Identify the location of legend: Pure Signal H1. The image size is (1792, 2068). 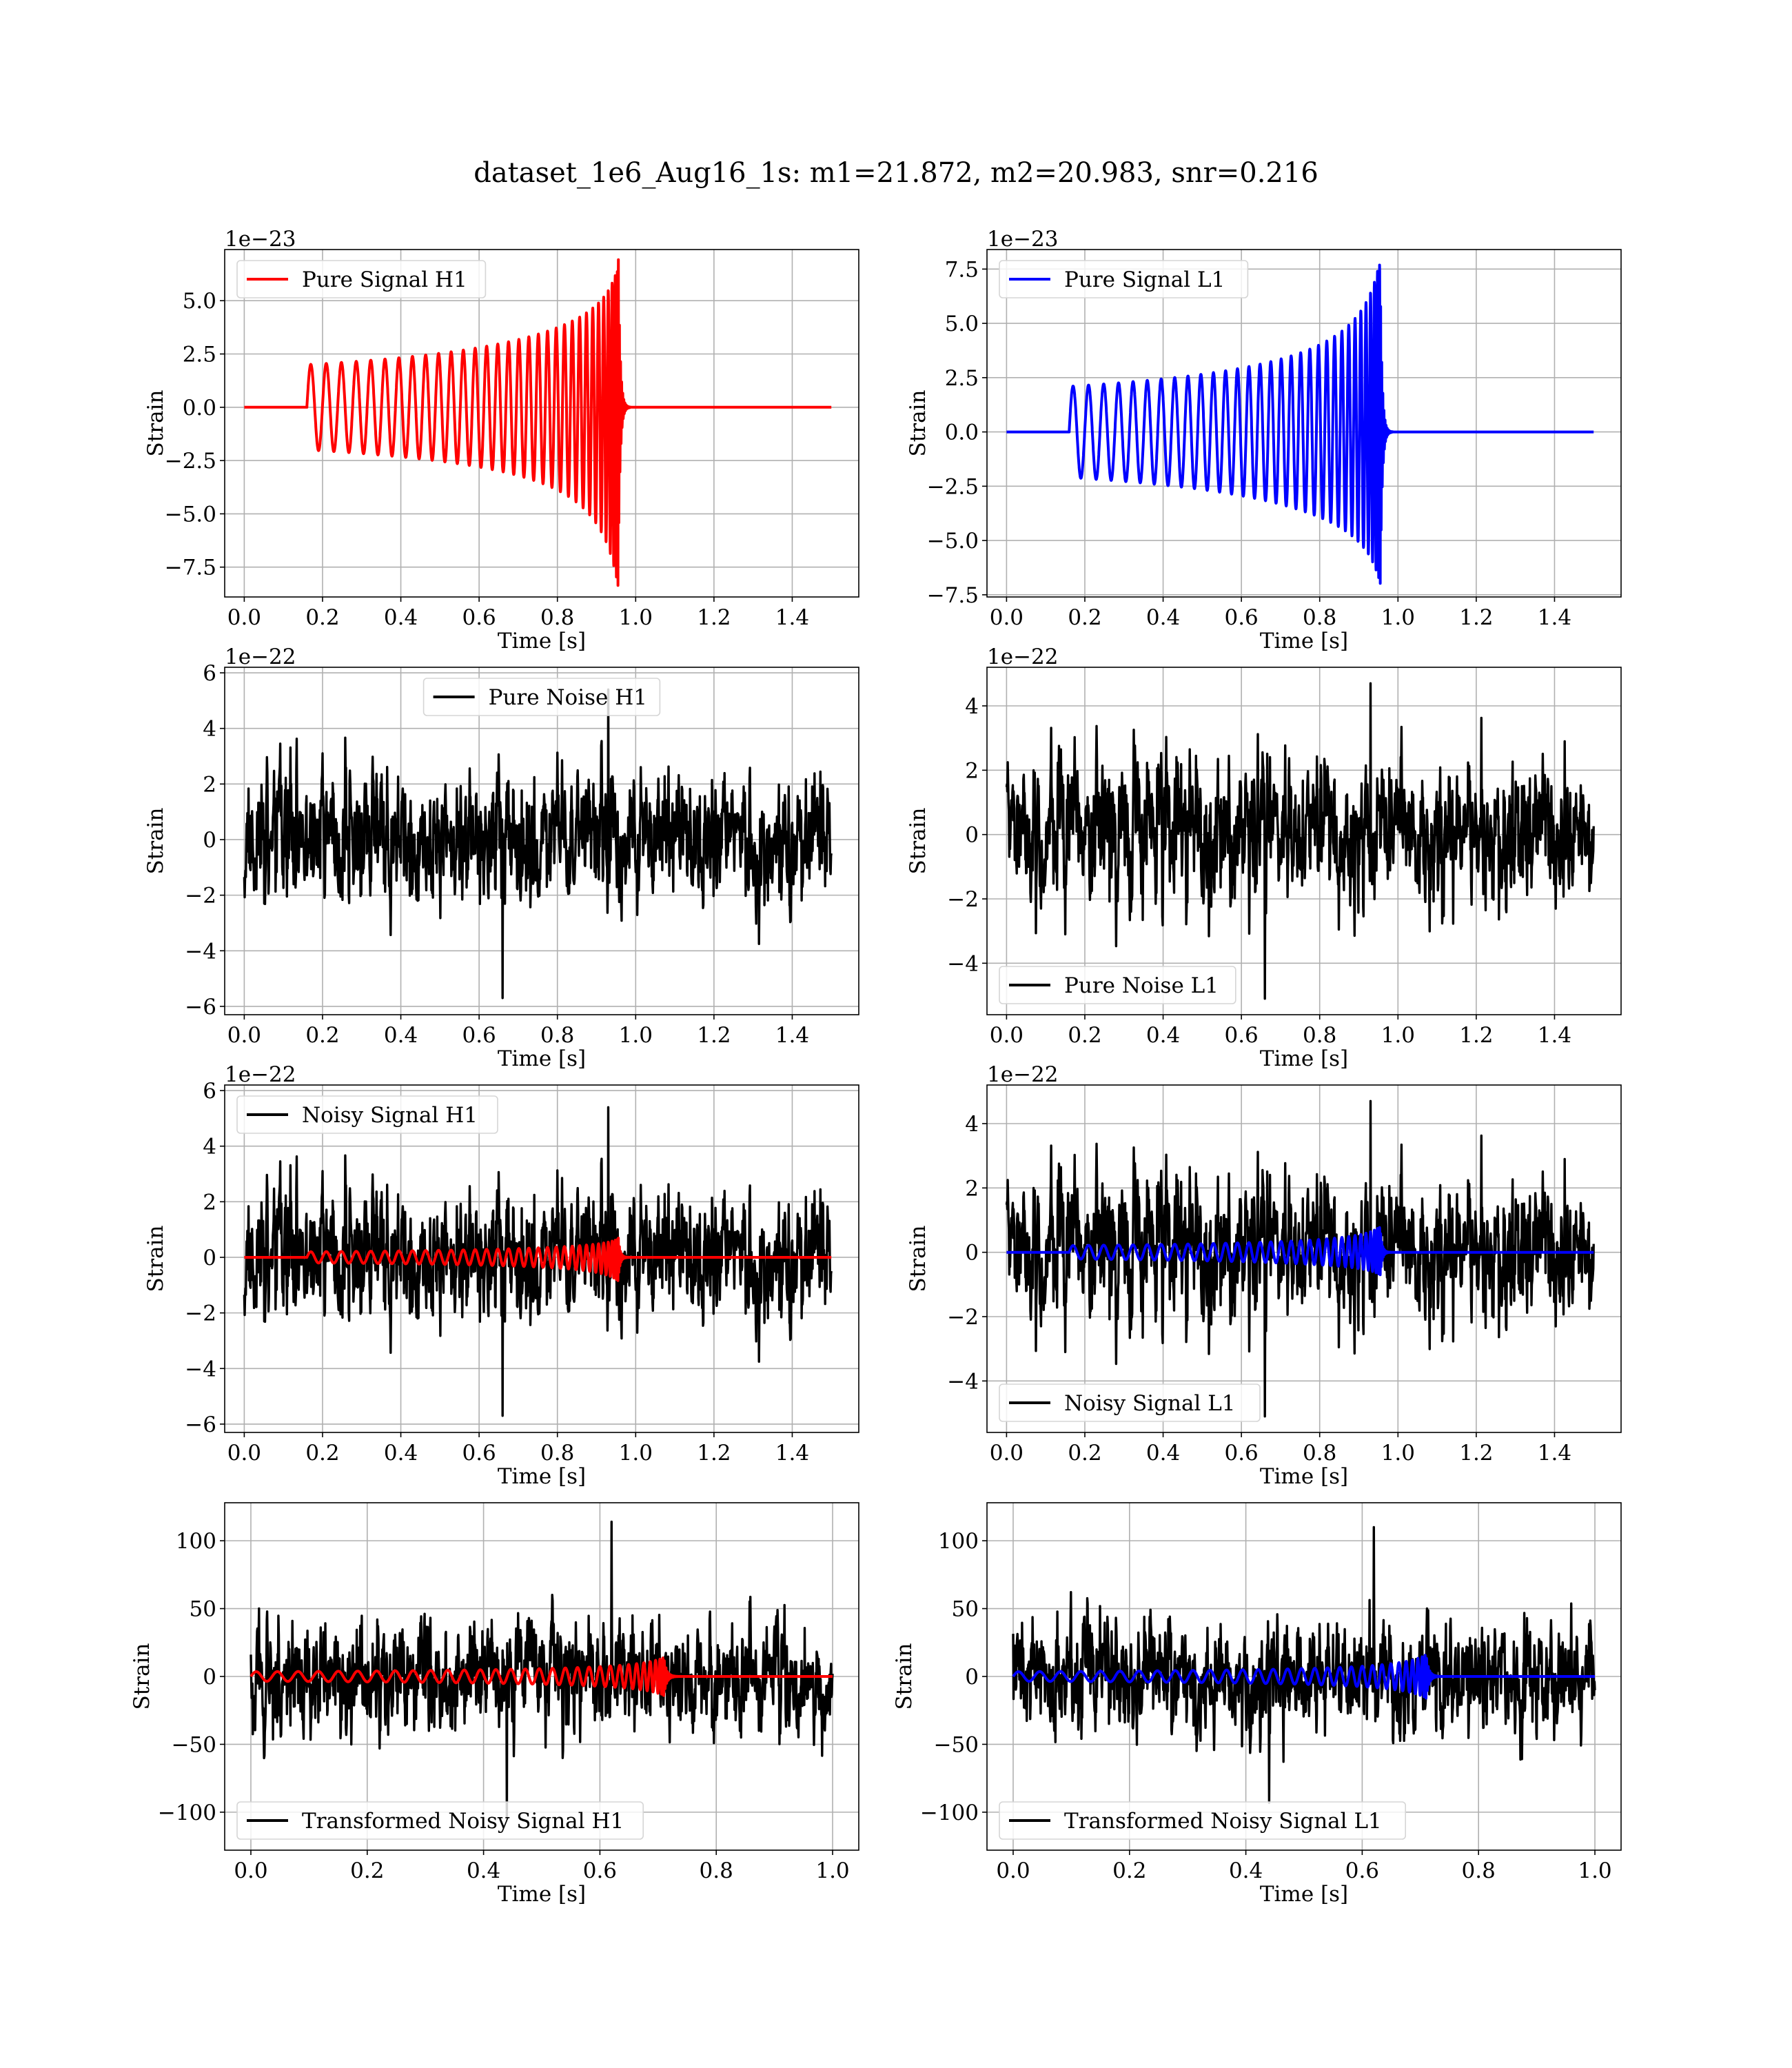
(361, 279).